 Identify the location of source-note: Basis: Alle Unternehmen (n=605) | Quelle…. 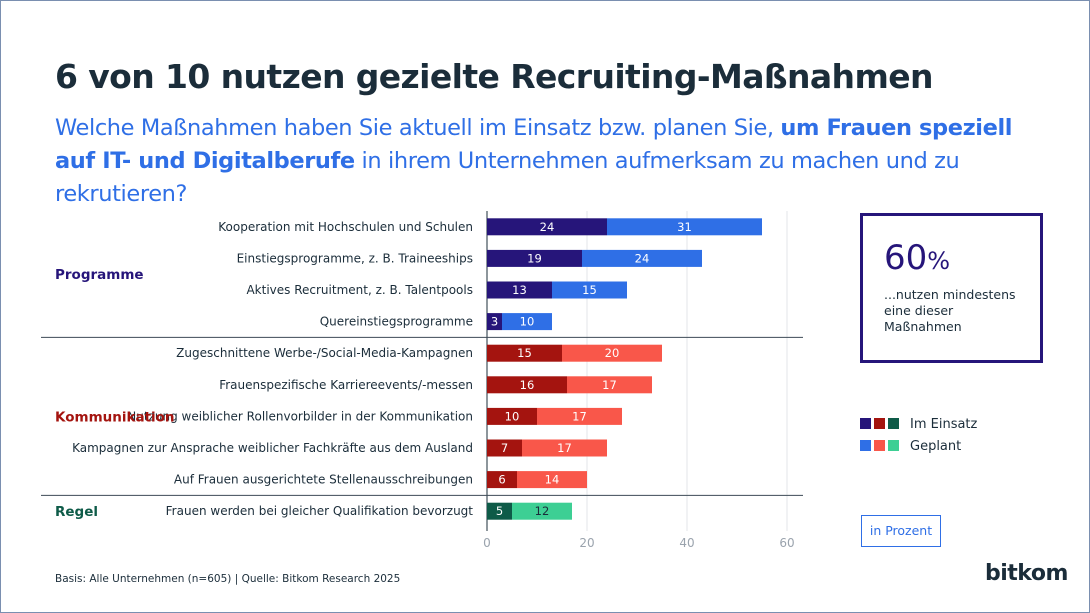
(228, 579).